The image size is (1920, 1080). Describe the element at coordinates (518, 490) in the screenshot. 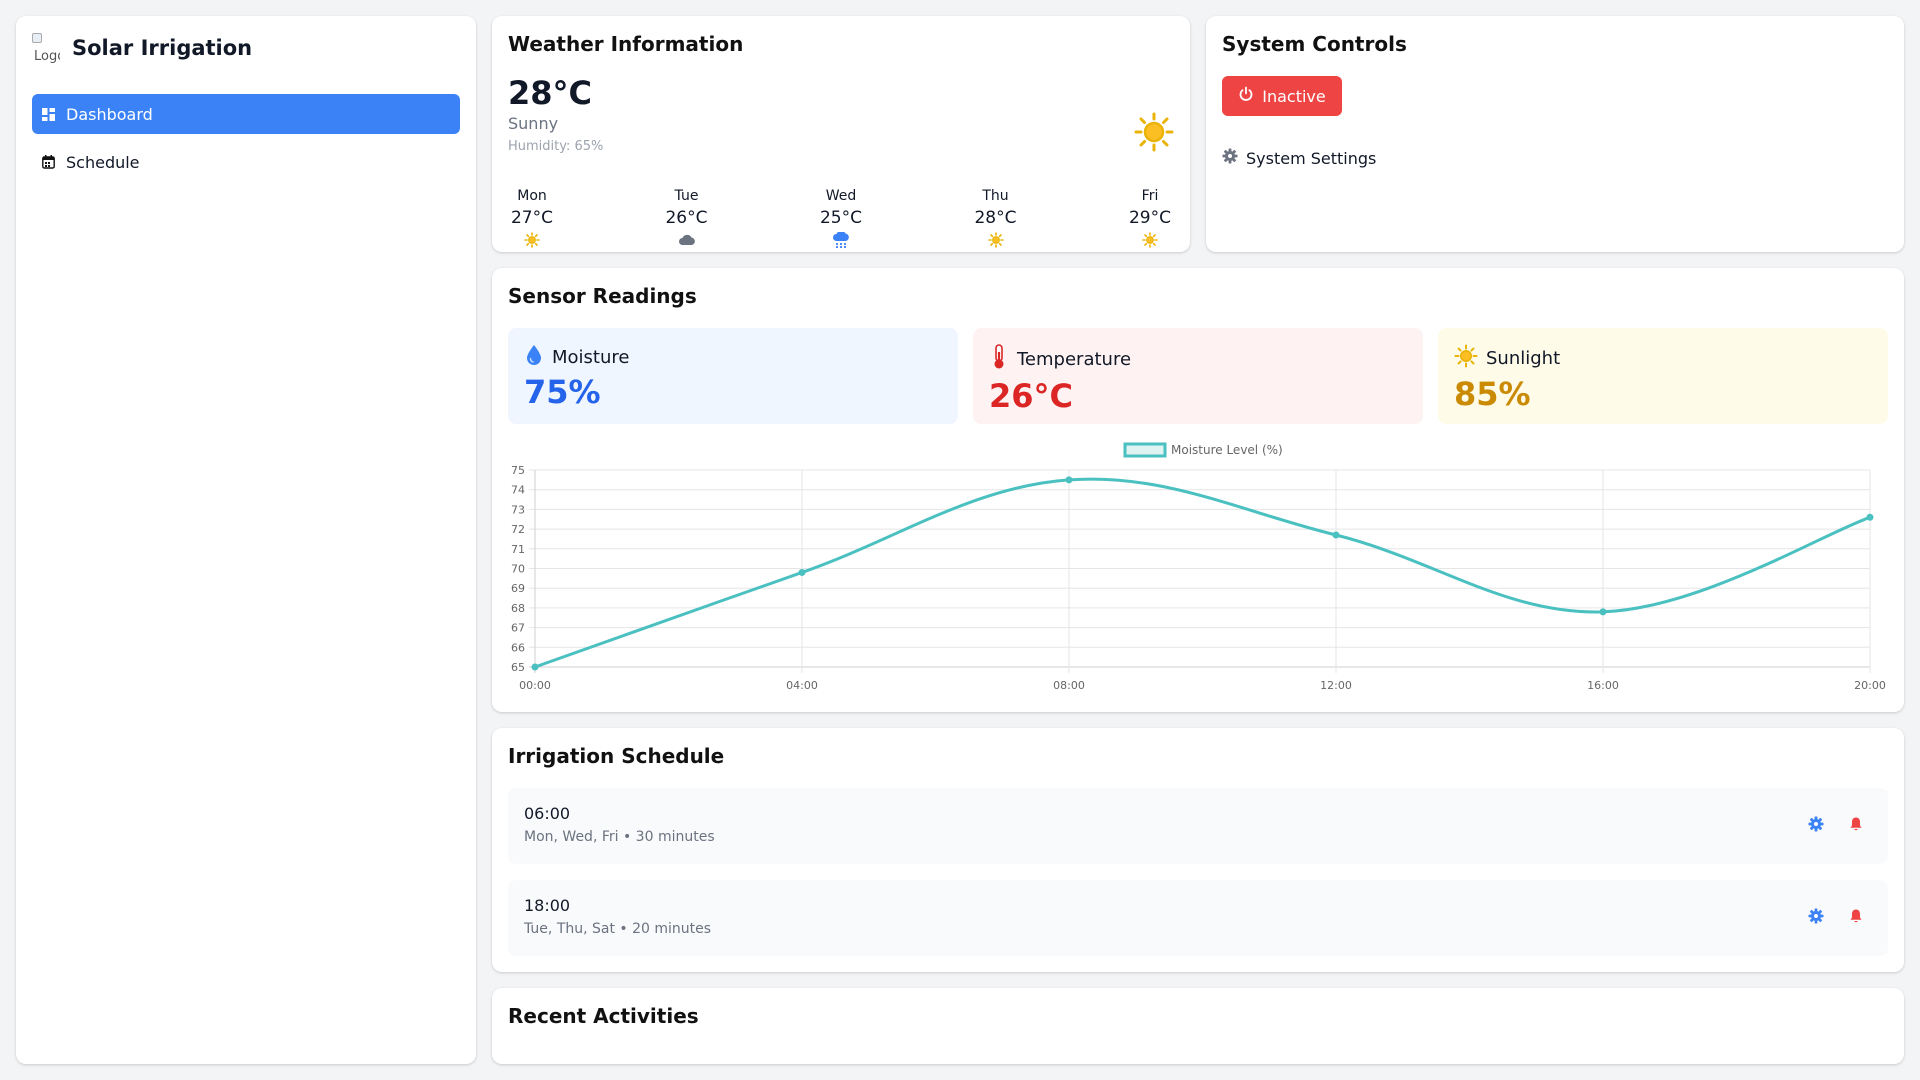

I see `y-tick-label: 74` at that location.